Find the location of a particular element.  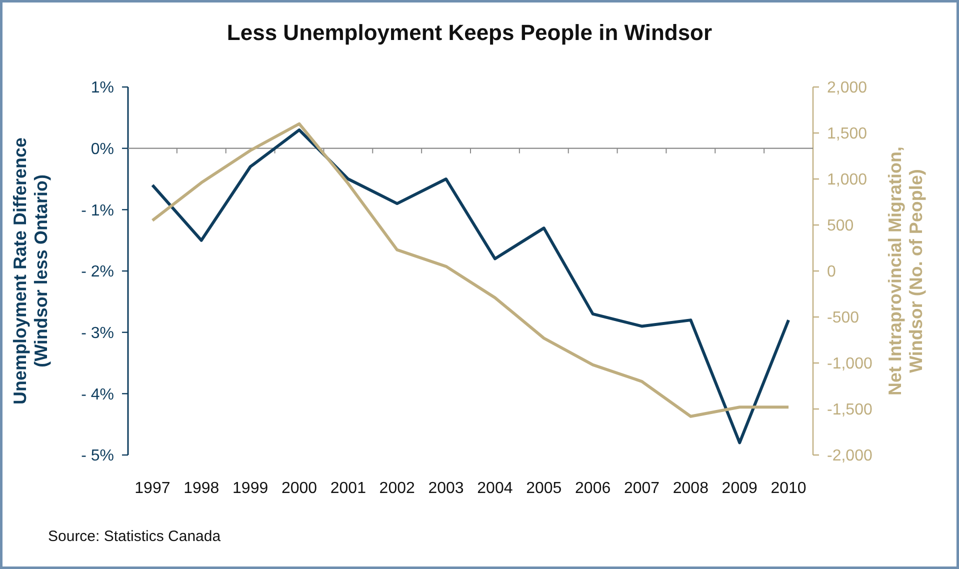

y-tick-label: 0% is located at coordinates (102, 149).